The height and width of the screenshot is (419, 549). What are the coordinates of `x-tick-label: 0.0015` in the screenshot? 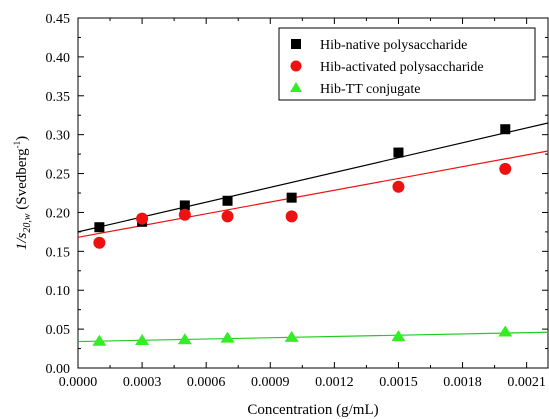 It's located at (398, 382).